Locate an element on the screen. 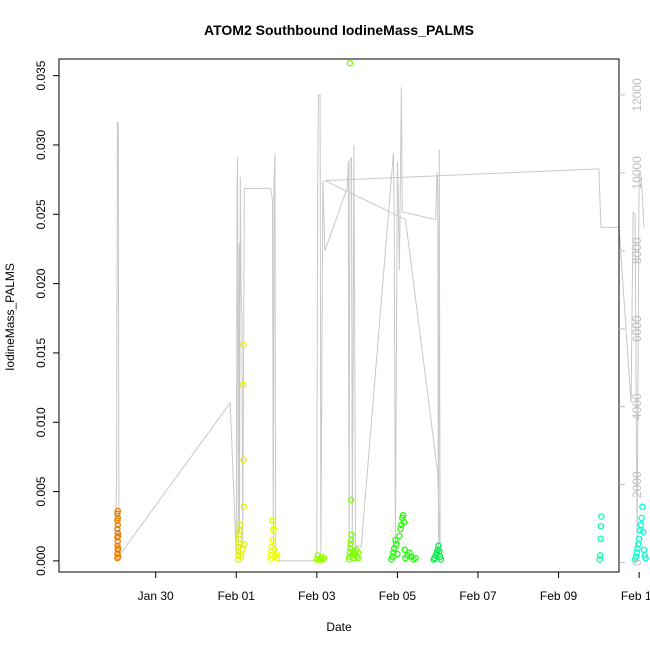 Image resolution: width=650 pixels, height=650 pixels. y2-tick-label-4: 8000 is located at coordinates (637, 250).